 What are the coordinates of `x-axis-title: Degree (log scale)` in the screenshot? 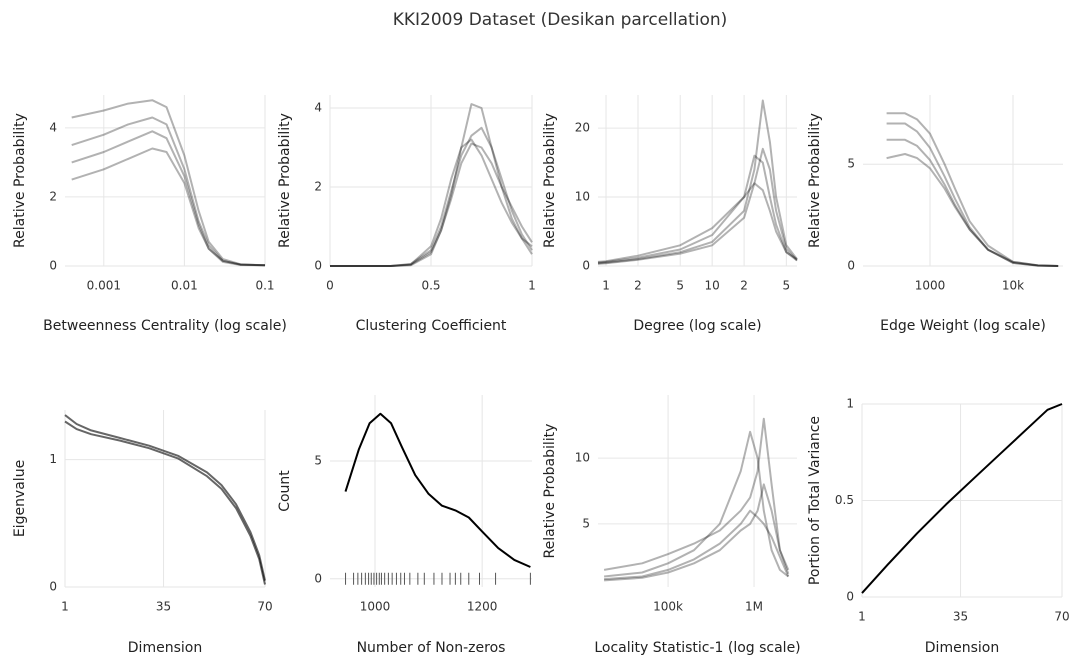 It's located at (697, 326).